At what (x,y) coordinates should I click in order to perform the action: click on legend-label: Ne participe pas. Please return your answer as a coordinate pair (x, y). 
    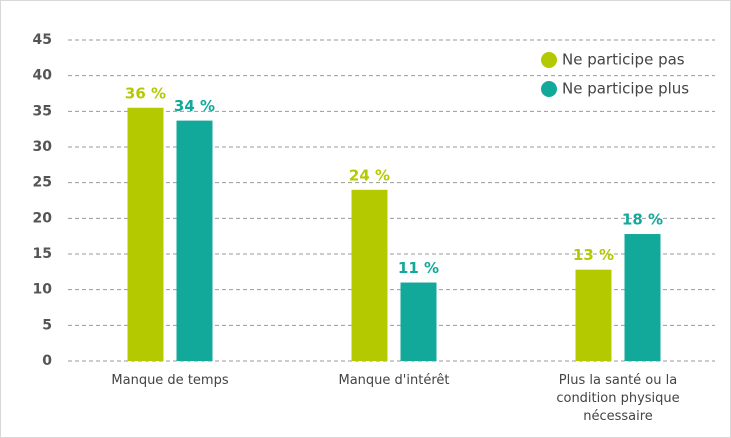
    Looking at the image, I should click on (623, 60).